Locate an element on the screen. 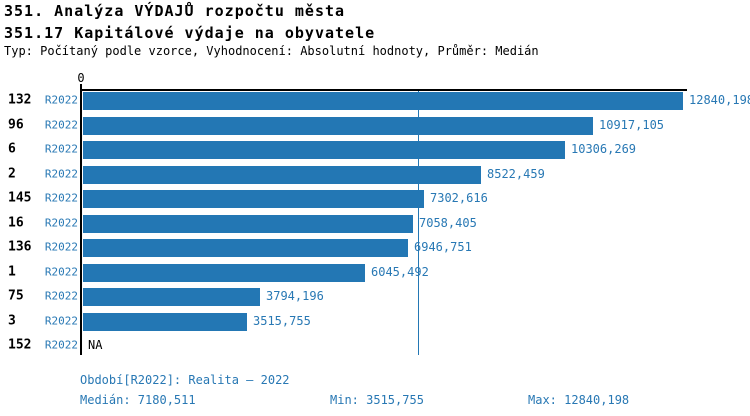 The height and width of the screenshot is (416, 750). row-id-label: 96 is located at coordinates (16, 125).